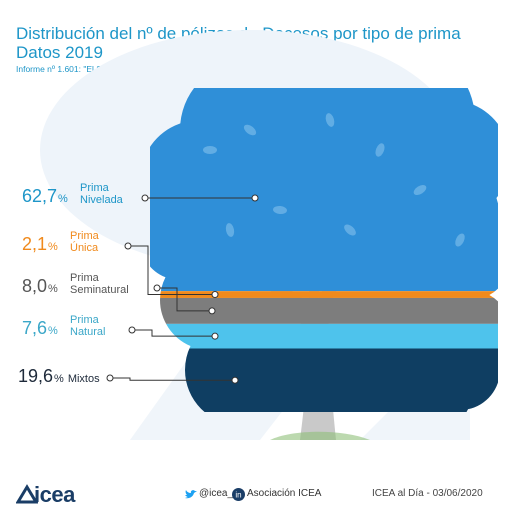 This screenshot has width=516, height=522. Describe the element at coordinates (54, 494) in the screenshot. I see `icea-logo-text: icea` at that location.